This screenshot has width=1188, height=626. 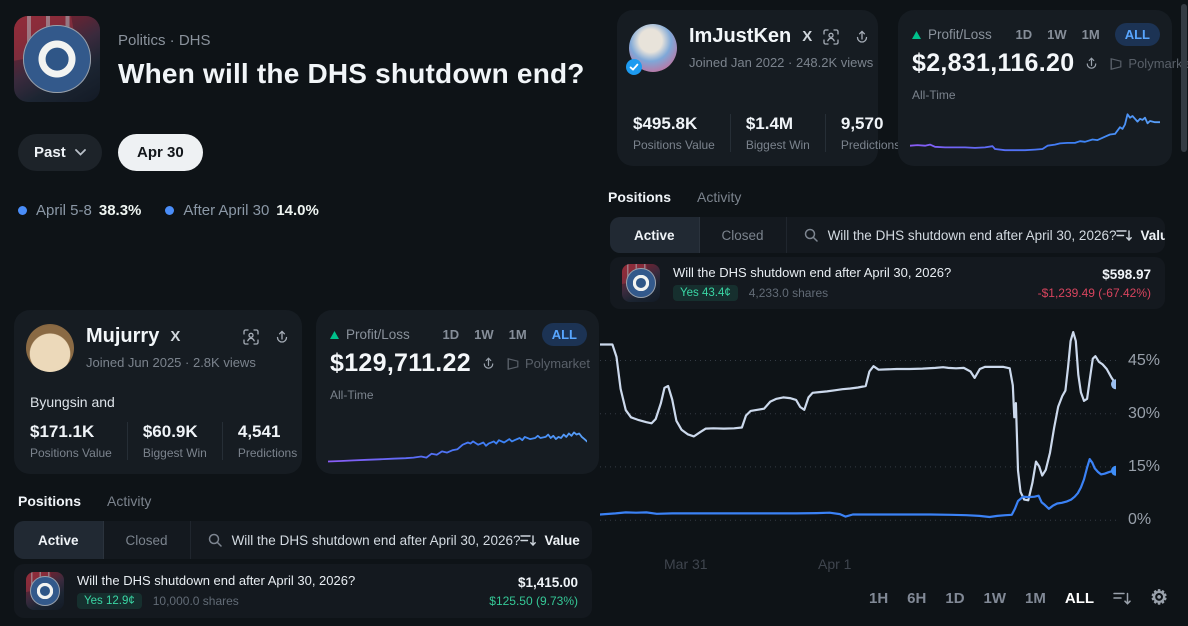 I want to click on legend-dot-icon, so click(x=22, y=210).